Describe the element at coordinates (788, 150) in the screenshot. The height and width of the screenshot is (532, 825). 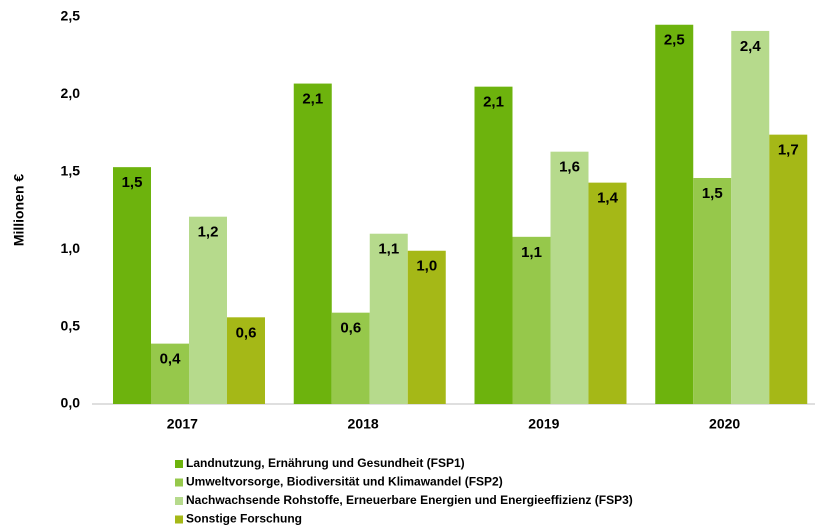
I see `data-label: 1,7` at that location.